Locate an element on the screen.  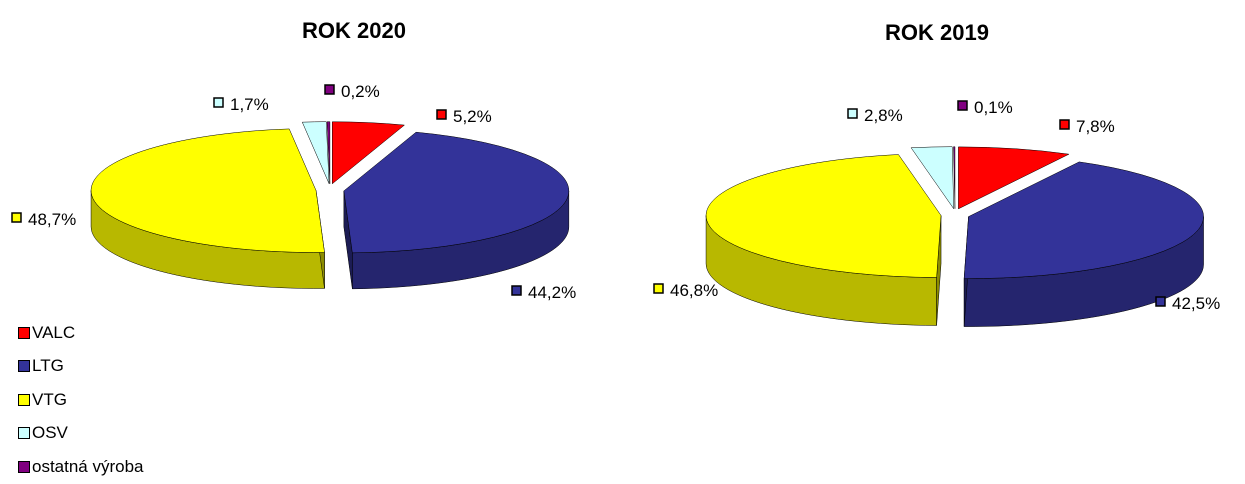
legend-label: VALC is located at coordinates (54, 332).